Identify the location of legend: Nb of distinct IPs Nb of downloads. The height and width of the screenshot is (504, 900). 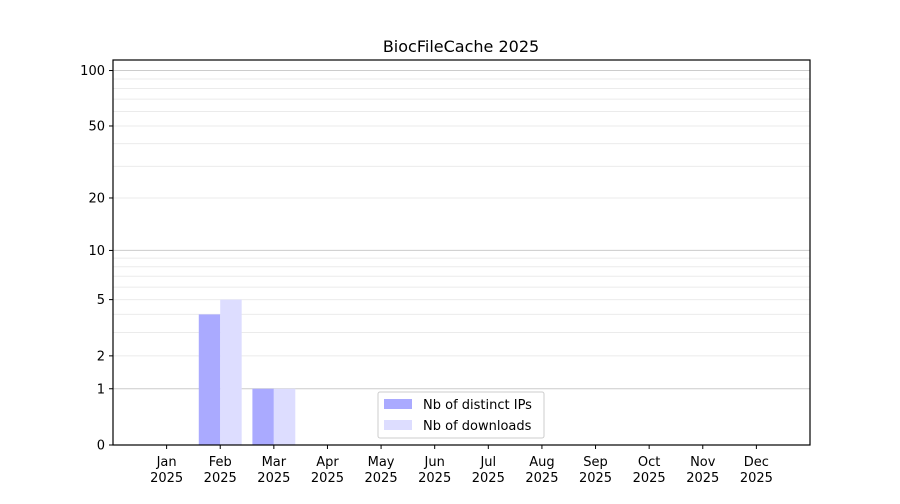
(461, 415).